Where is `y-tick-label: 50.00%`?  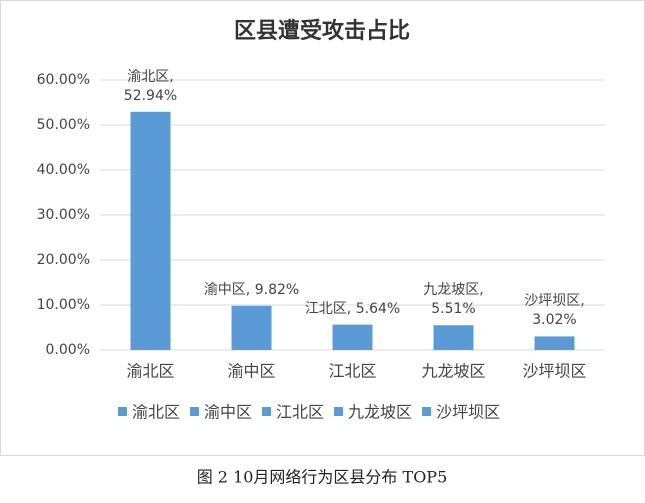 y-tick-label: 50.00% is located at coordinates (63, 125).